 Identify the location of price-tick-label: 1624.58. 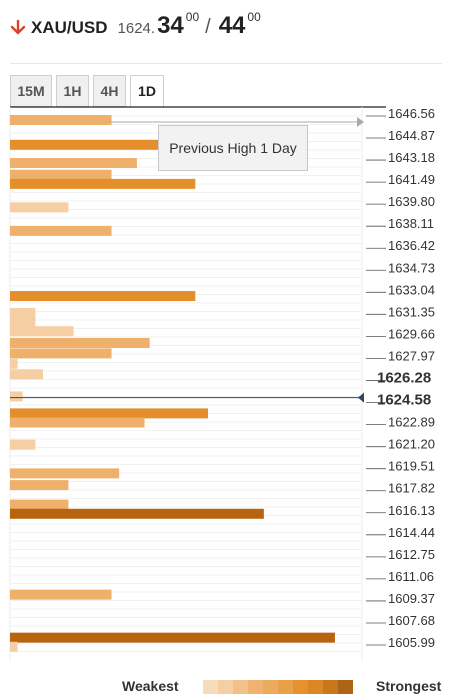
(404, 400).